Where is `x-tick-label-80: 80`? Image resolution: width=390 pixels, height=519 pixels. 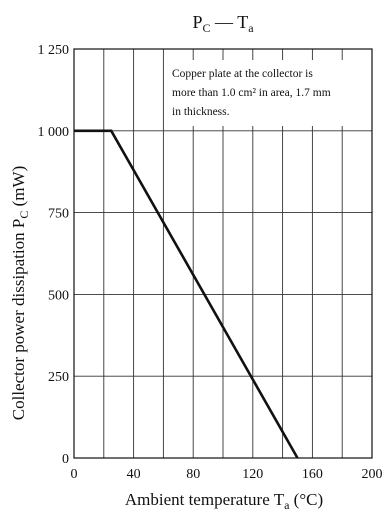
x-tick-label-80: 80 is located at coordinates (193, 474).